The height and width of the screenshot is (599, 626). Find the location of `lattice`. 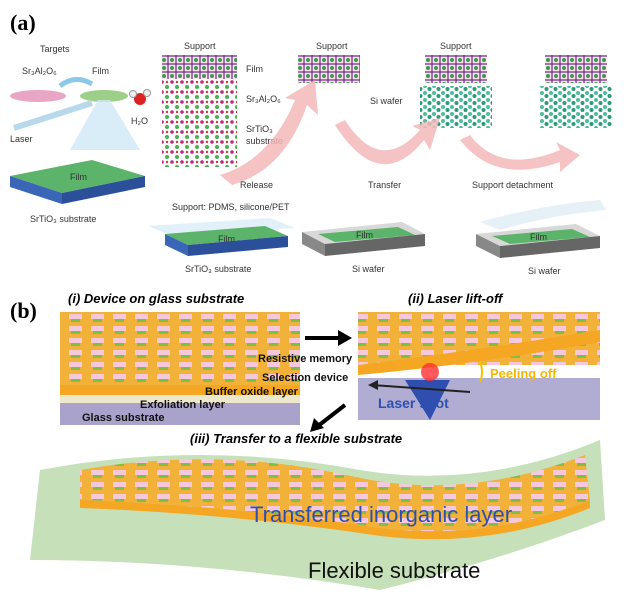

lattice is located at coordinates (199, 123).